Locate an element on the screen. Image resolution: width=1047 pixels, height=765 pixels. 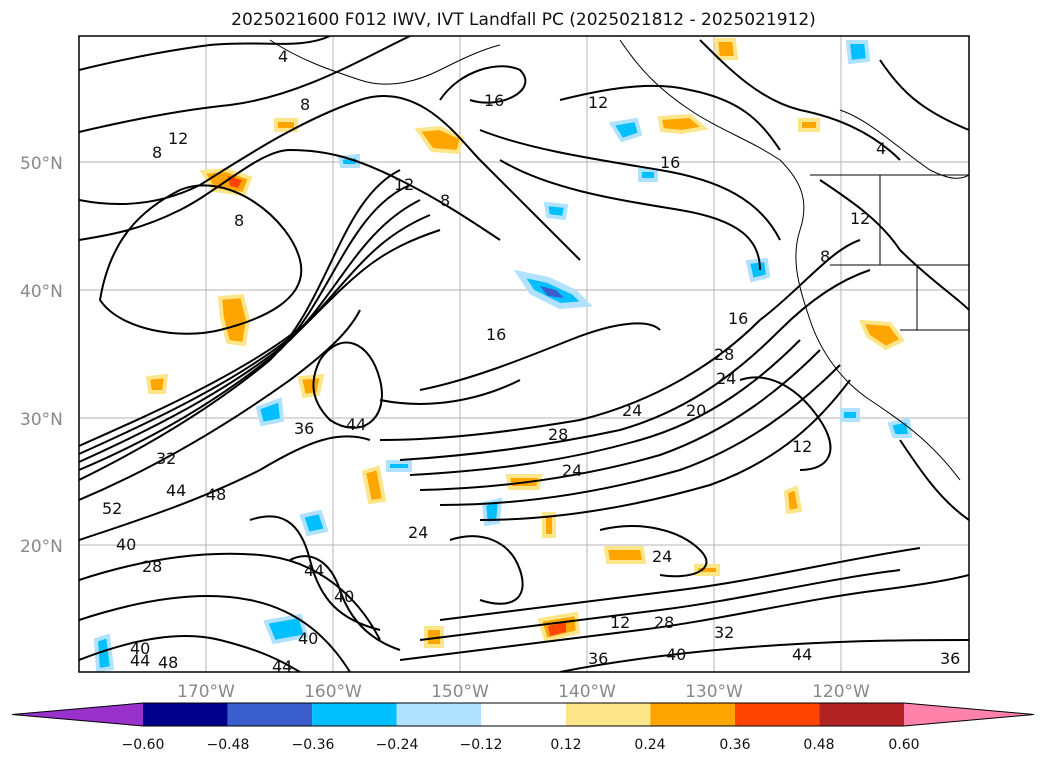
colorbar-tick-label: 0.36 is located at coordinates (734, 745).